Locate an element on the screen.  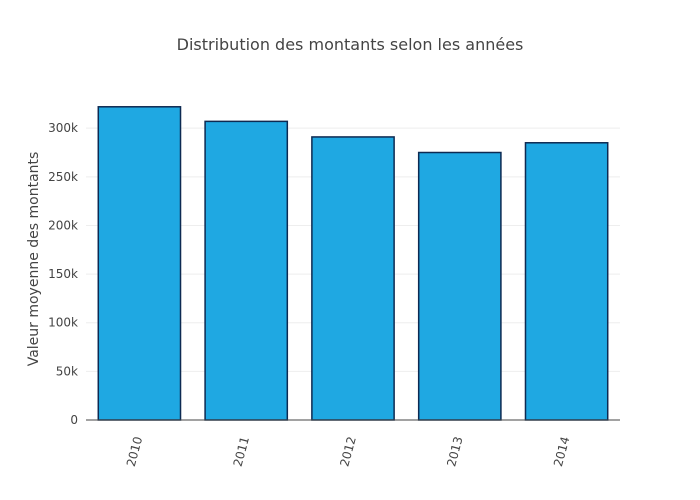
bar-2010 is located at coordinates (139, 263).